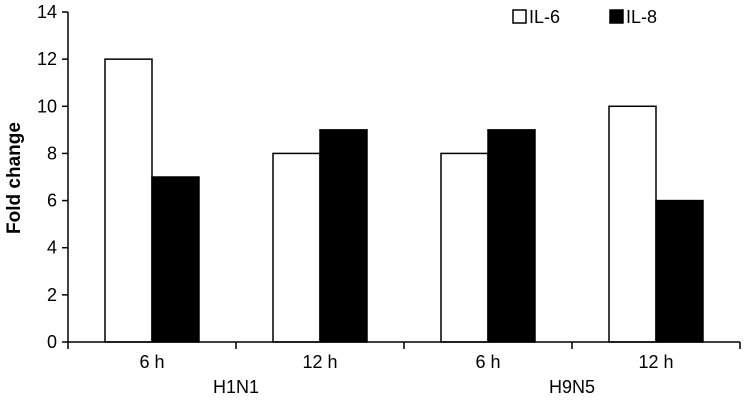  What do you see at coordinates (47, 106) in the screenshot?
I see `y-tick-label-10: 10` at bounding box center [47, 106].